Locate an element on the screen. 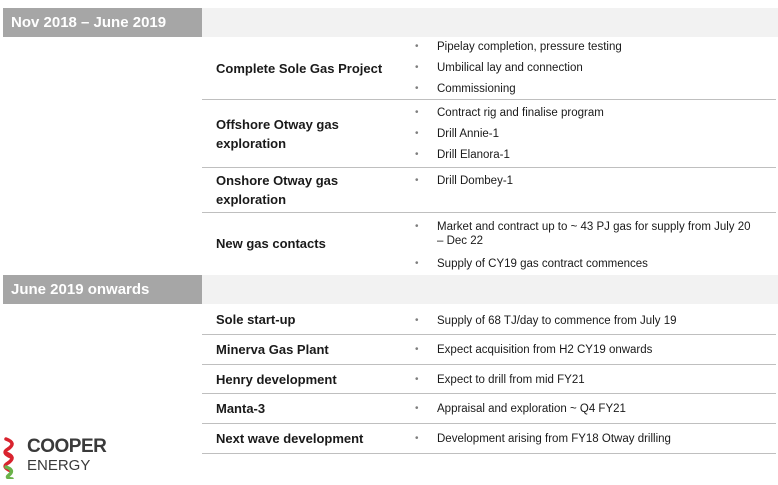 This screenshot has height=485, width=778. list-item: • Appraisal and exploration ~ Q4 FY21 is located at coordinates (520, 409).